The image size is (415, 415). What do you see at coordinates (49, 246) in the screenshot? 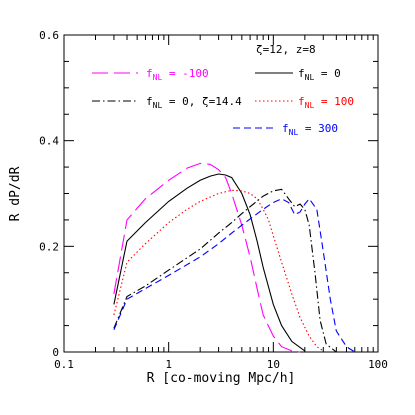
I see `y-tick-label: 0.2` at bounding box center [49, 246].